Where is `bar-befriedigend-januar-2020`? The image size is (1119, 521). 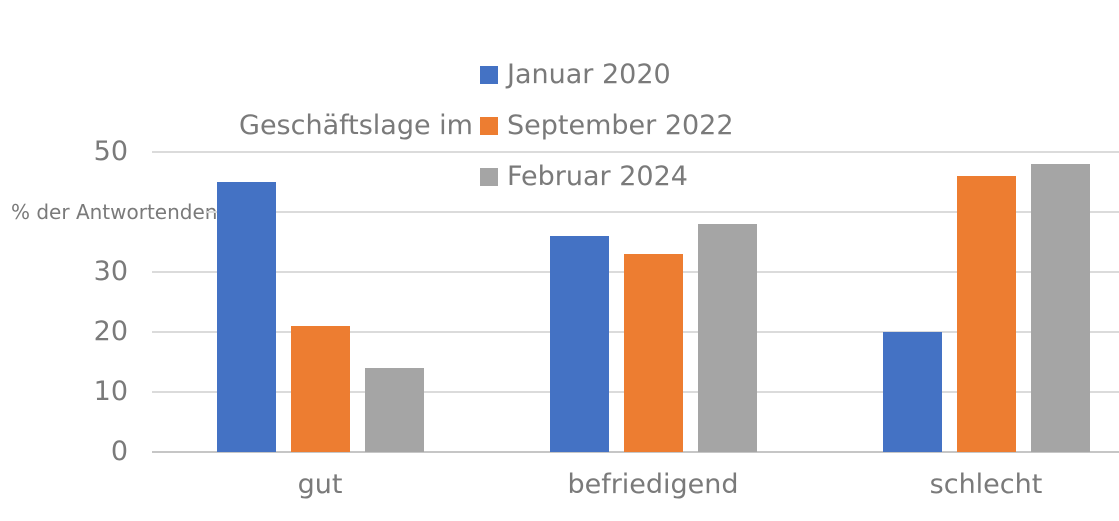 bar-befriedigend-januar-2020 is located at coordinates (579, 344).